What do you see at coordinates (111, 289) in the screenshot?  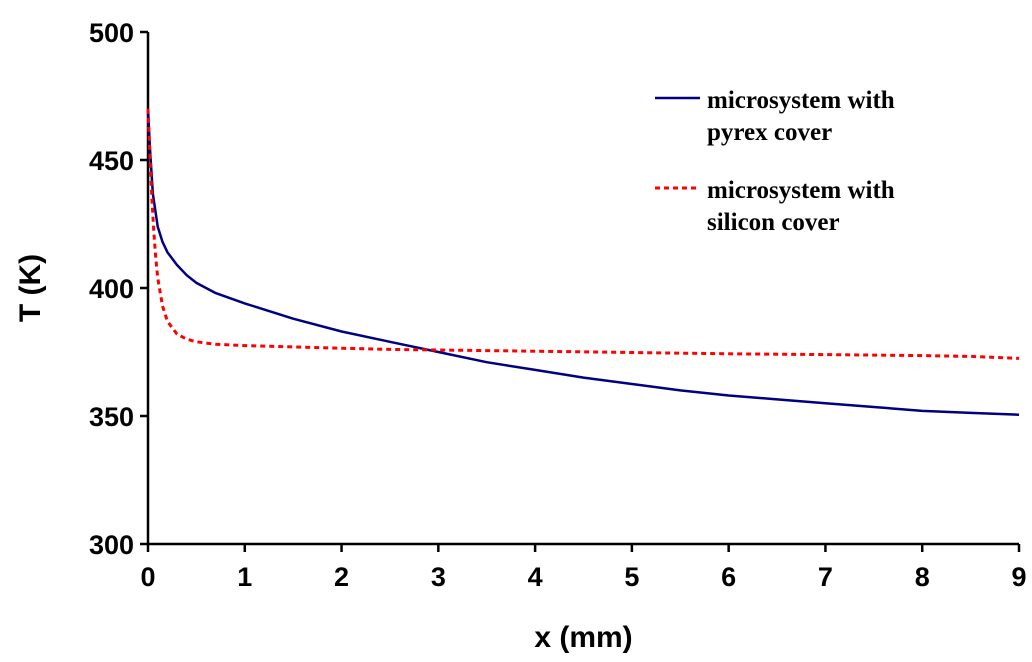 I see `y-tick-label: 400` at bounding box center [111, 289].